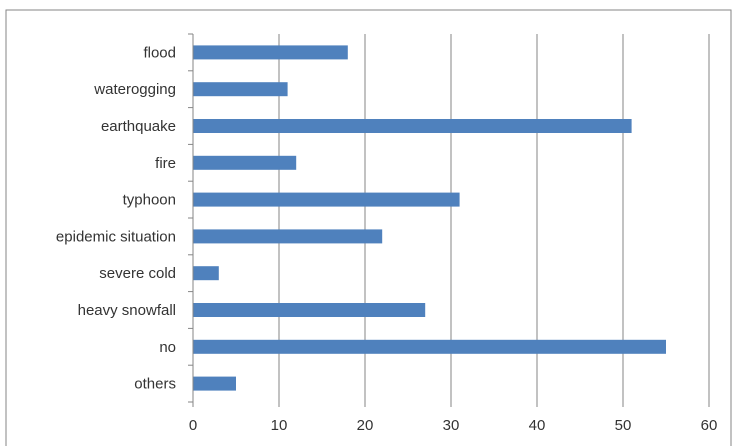 This screenshot has width=735, height=446. I want to click on category-label: flood, so click(159, 52).